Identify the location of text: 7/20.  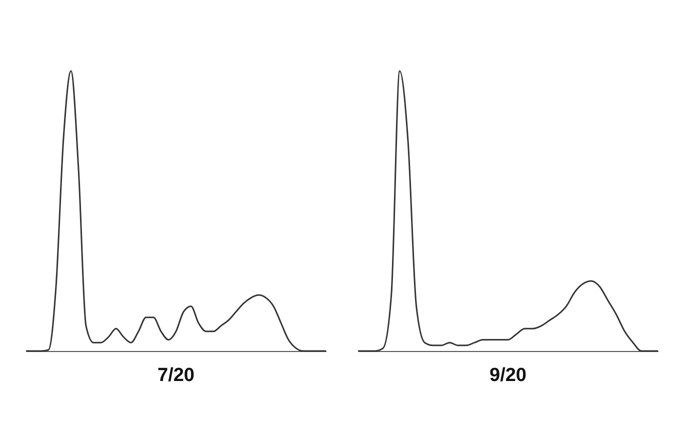
(176, 375).